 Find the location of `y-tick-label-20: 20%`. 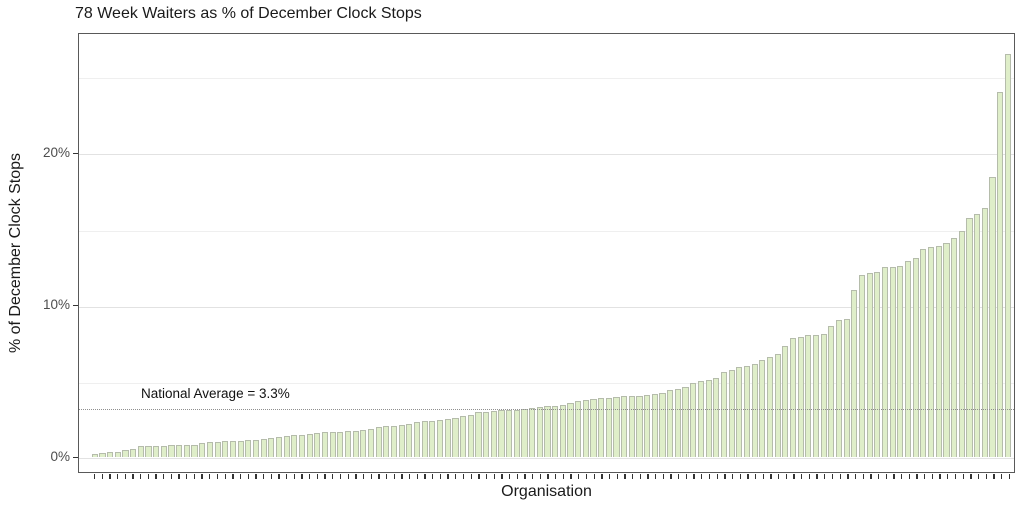

y-tick-label-20: 20% is located at coordinates (56, 152).